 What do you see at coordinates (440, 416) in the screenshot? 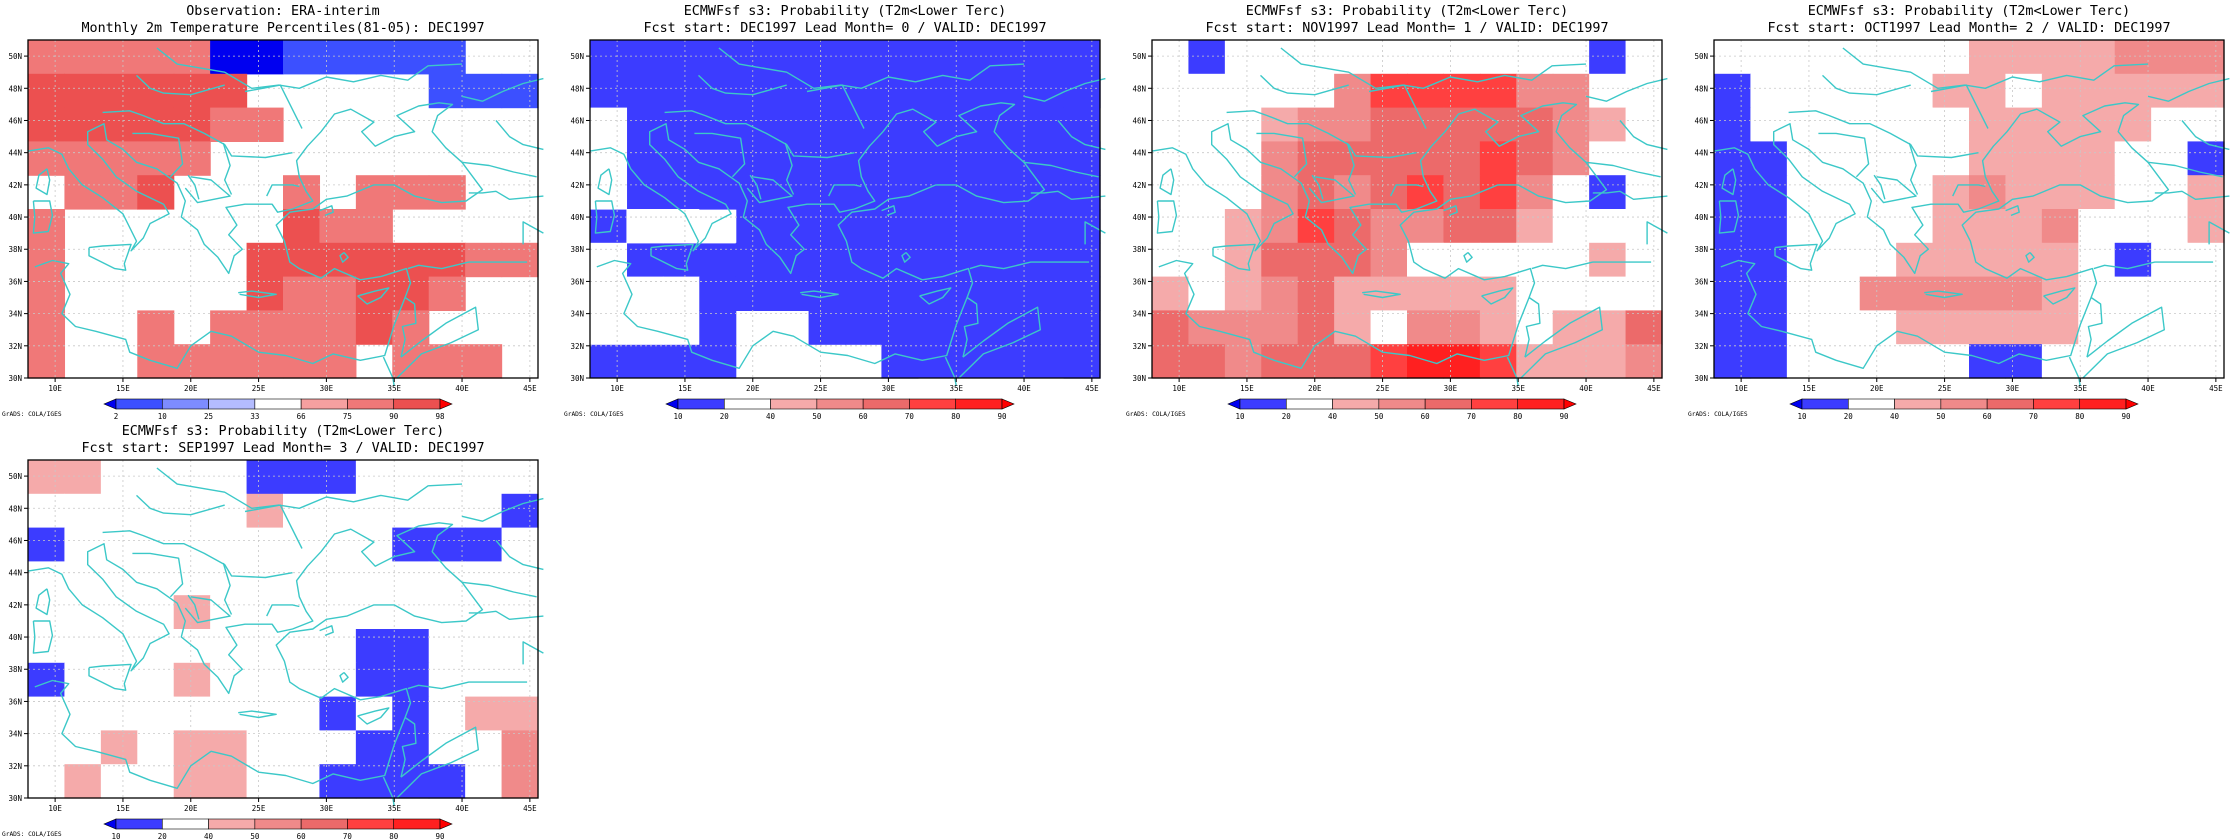
I see `colorbar-label: 98` at bounding box center [440, 416].